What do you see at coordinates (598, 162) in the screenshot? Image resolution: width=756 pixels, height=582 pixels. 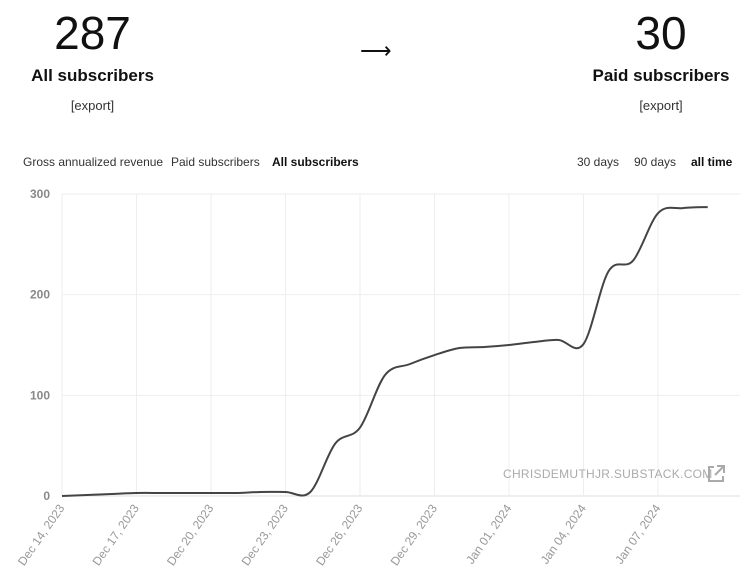 I see `tab-30-days: 30 days` at bounding box center [598, 162].